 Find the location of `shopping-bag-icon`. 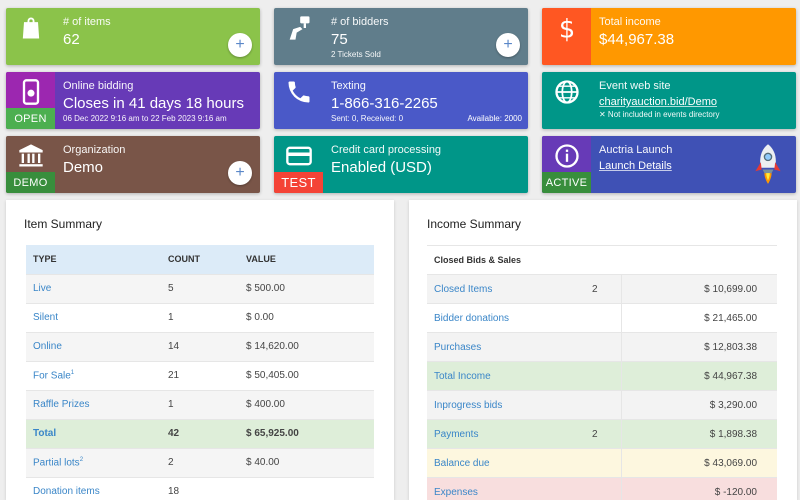

shopping-bag-icon is located at coordinates (30, 36).